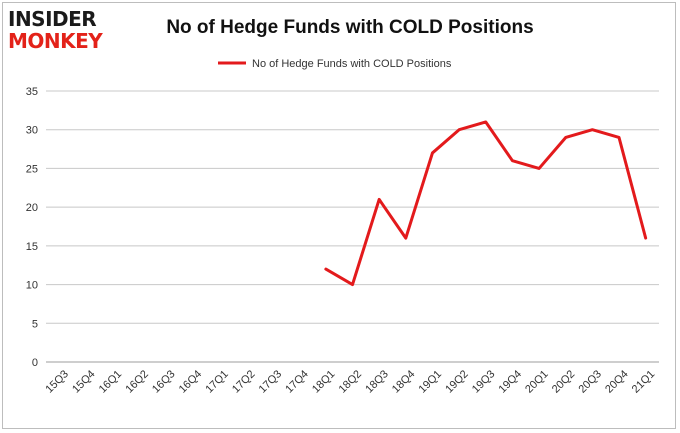 The image size is (680, 433). Describe the element at coordinates (511, 382) in the screenshot. I see `x-tick-label: 19Q4` at that location.